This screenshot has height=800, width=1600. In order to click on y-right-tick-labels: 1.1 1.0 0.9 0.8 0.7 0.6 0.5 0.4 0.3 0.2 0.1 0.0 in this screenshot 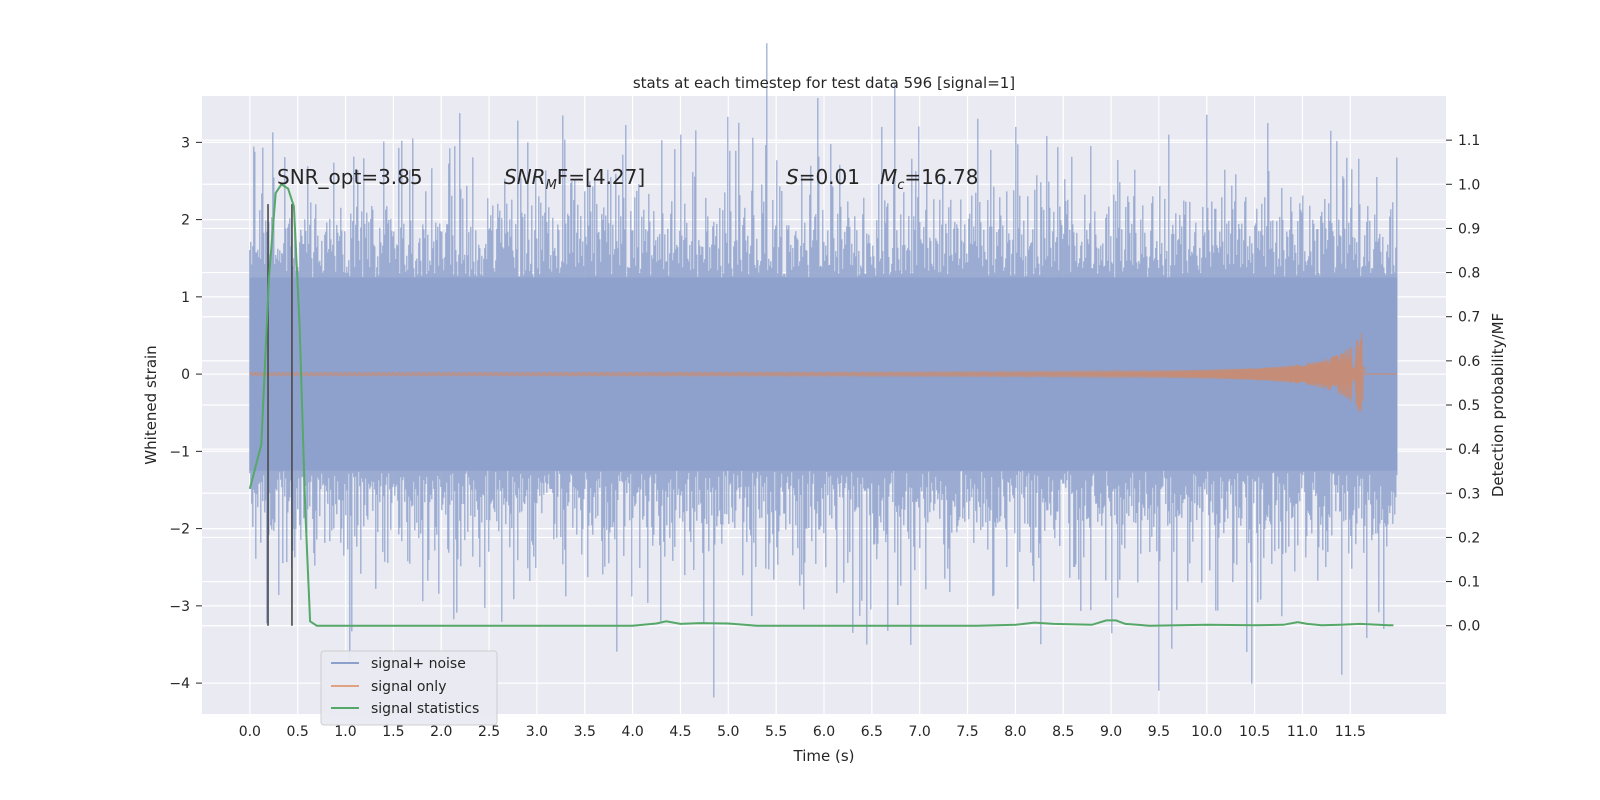, I will do `click(1463, 384)`.